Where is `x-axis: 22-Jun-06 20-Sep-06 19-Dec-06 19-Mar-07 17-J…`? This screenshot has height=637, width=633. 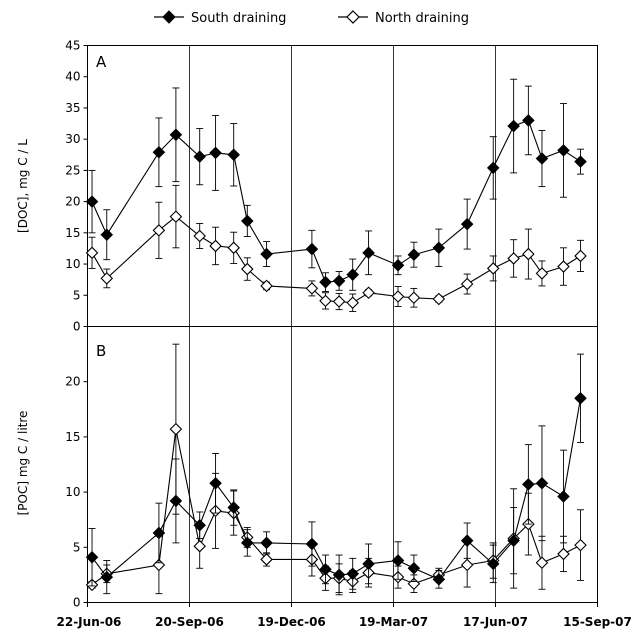
x-axis: 22-Jun-06 20-Sep-06 19-Dec-06 19-Mar-07 17-J… is located at coordinates (344, 615).